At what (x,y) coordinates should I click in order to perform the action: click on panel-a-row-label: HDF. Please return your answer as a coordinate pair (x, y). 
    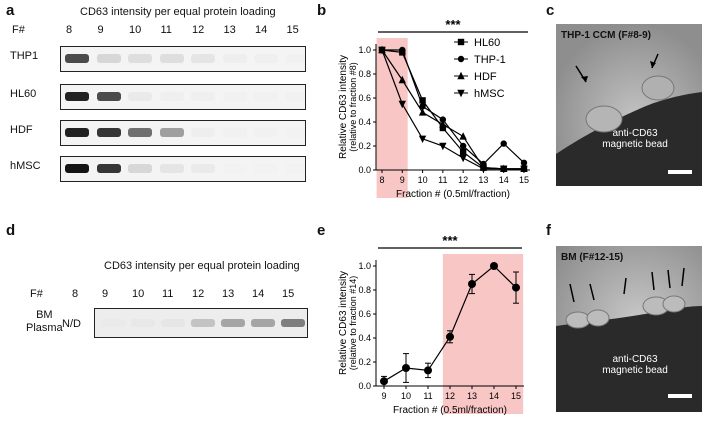
    Looking at the image, I should click on (21, 130).